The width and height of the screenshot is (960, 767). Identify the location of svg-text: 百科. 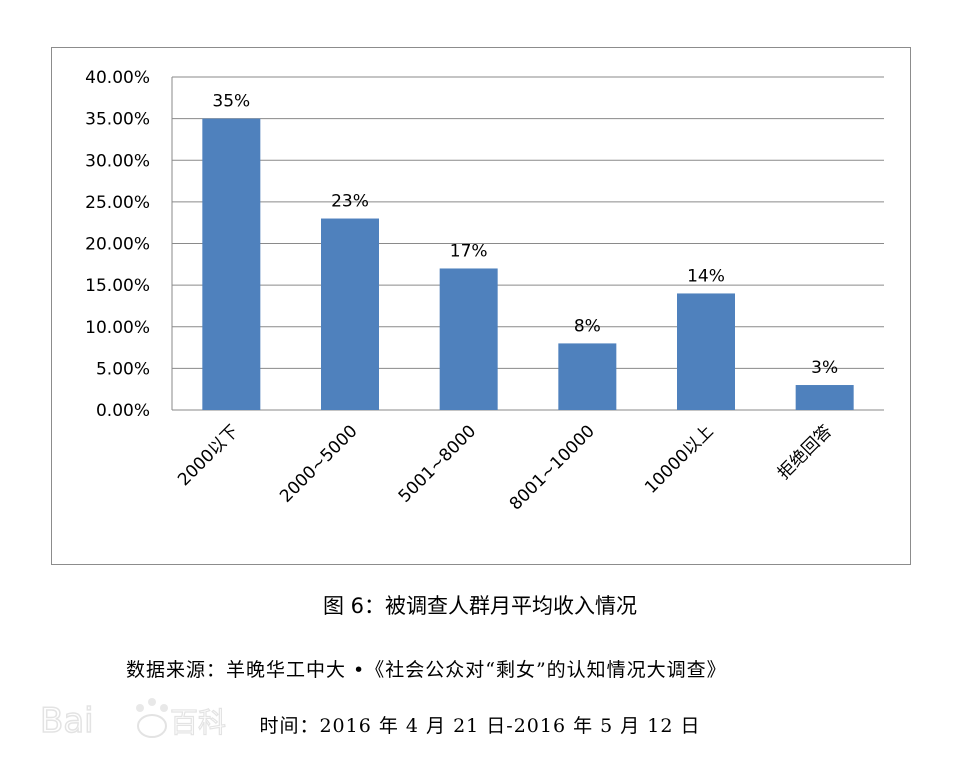
(198, 722).